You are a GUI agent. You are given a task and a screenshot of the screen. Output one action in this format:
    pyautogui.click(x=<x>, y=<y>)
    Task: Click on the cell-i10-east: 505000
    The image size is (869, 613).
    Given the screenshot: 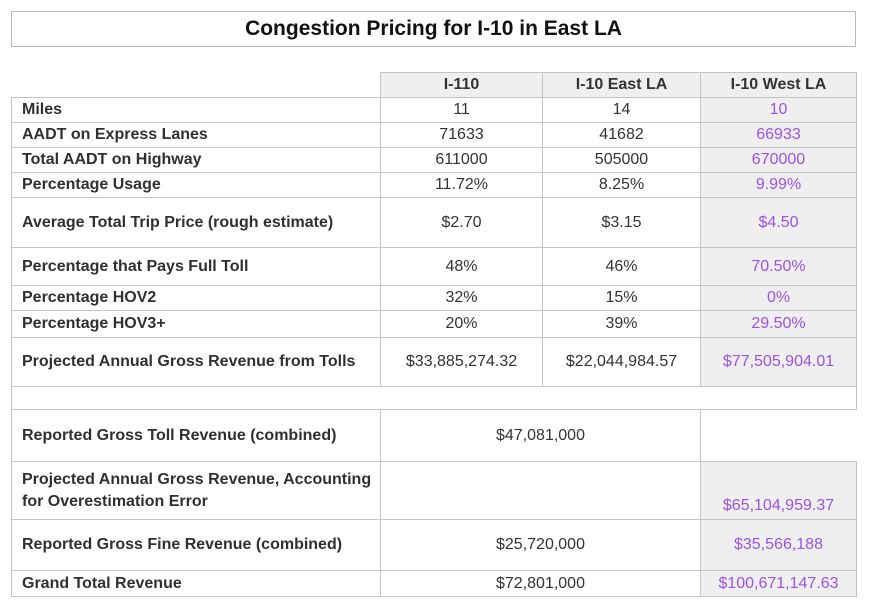 What is the action you would take?
    pyautogui.click(x=621, y=160)
    